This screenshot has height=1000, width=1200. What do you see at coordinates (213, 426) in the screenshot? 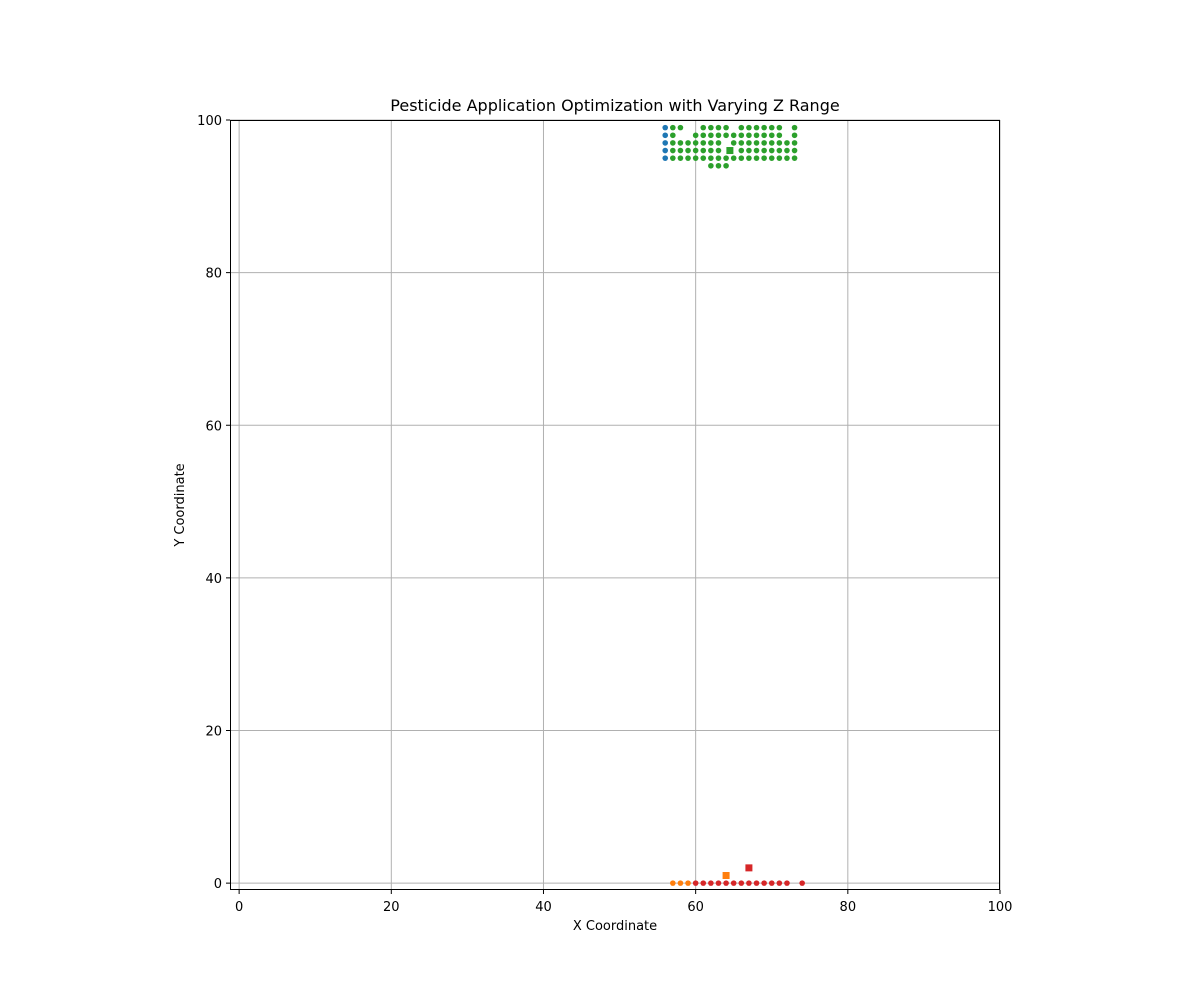
I see `y-tick-label: 60` at bounding box center [213, 426].